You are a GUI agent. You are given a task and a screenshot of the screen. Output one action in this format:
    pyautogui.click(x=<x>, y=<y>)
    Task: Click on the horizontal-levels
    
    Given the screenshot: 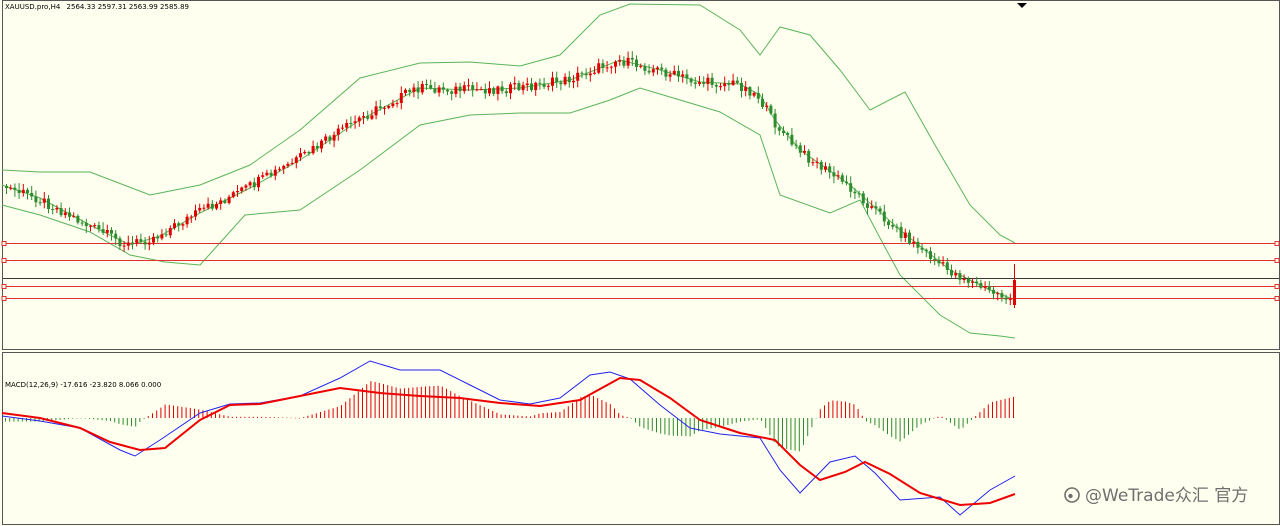 What is the action you would take?
    pyautogui.click(x=640, y=271)
    